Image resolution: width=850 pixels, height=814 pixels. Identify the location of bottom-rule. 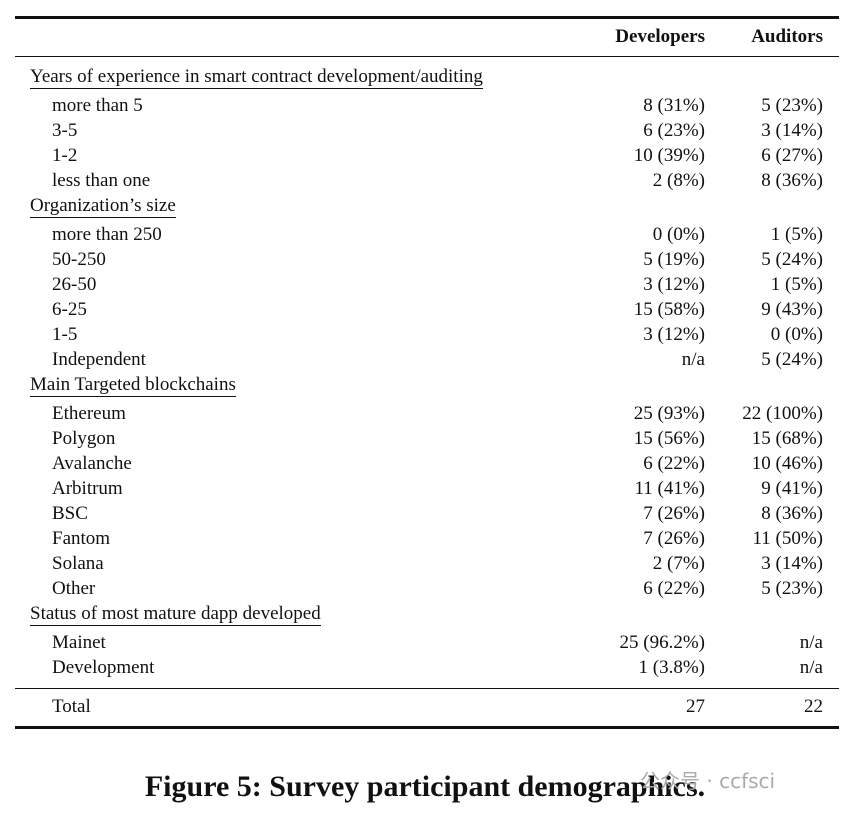
(427, 727).